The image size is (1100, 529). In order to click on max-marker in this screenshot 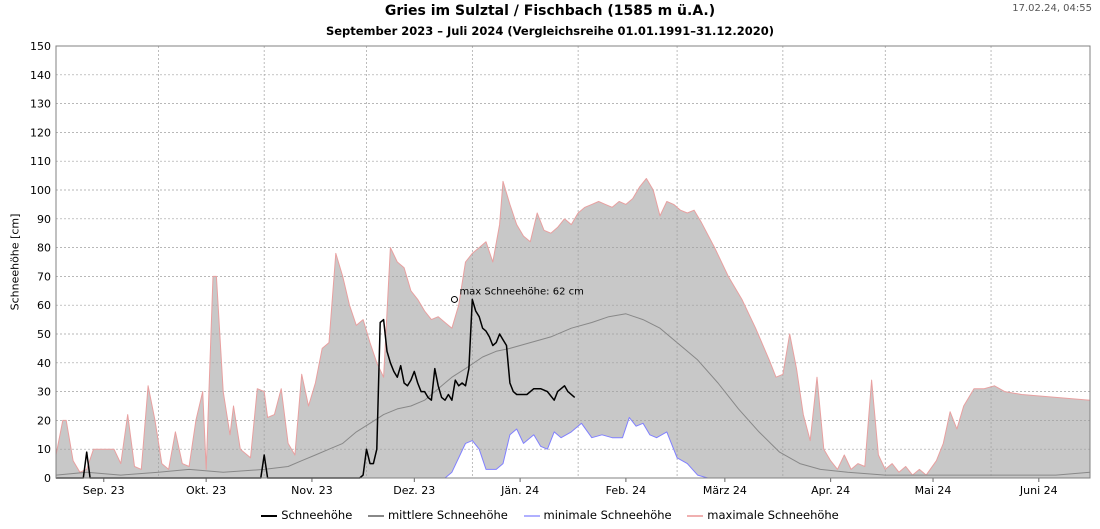, I will do `click(454, 299)`.